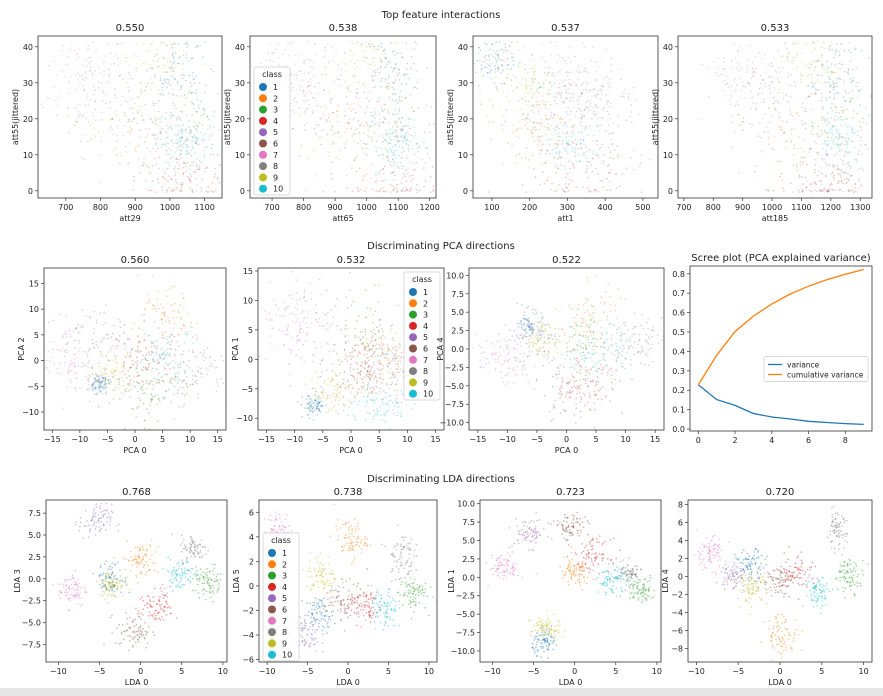 The image size is (883, 696). I want to click on y-tick-label: 30, so click(463, 83).